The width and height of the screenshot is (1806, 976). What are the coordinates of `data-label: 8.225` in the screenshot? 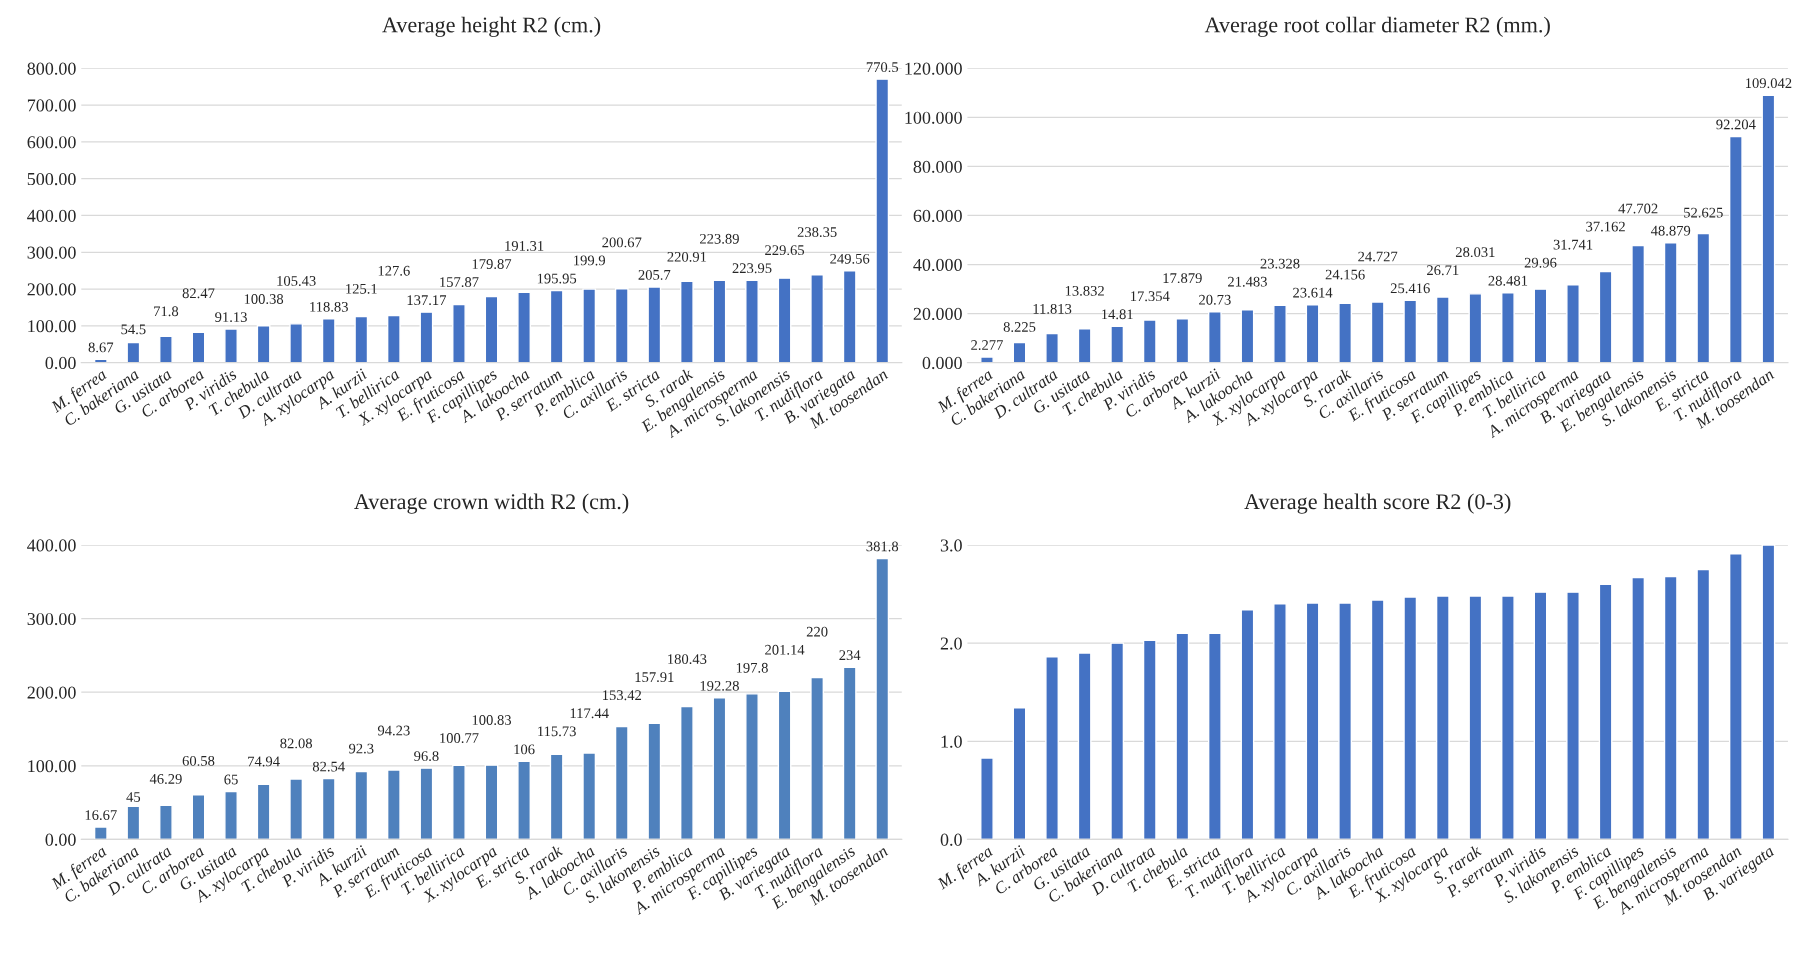 It's located at (1019, 327).